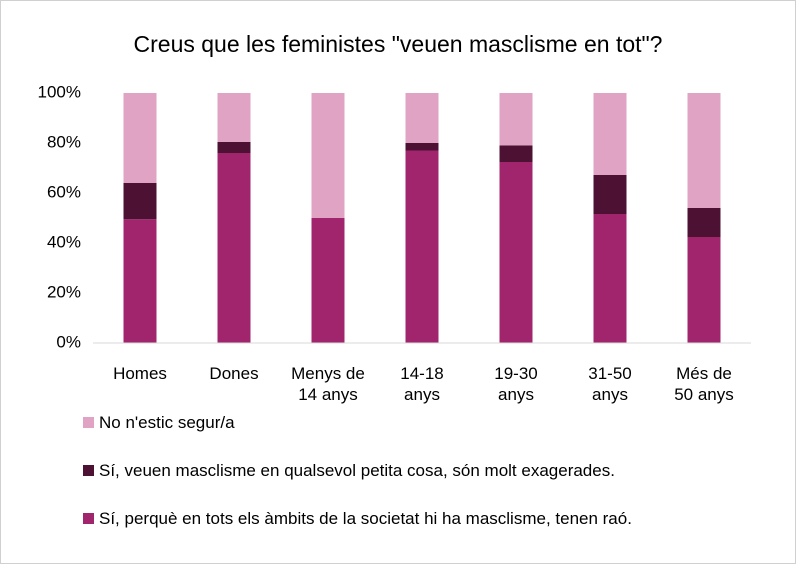  Describe the element at coordinates (704, 384) in the screenshot. I see `x-tick-label: Més de 50 anys` at that location.